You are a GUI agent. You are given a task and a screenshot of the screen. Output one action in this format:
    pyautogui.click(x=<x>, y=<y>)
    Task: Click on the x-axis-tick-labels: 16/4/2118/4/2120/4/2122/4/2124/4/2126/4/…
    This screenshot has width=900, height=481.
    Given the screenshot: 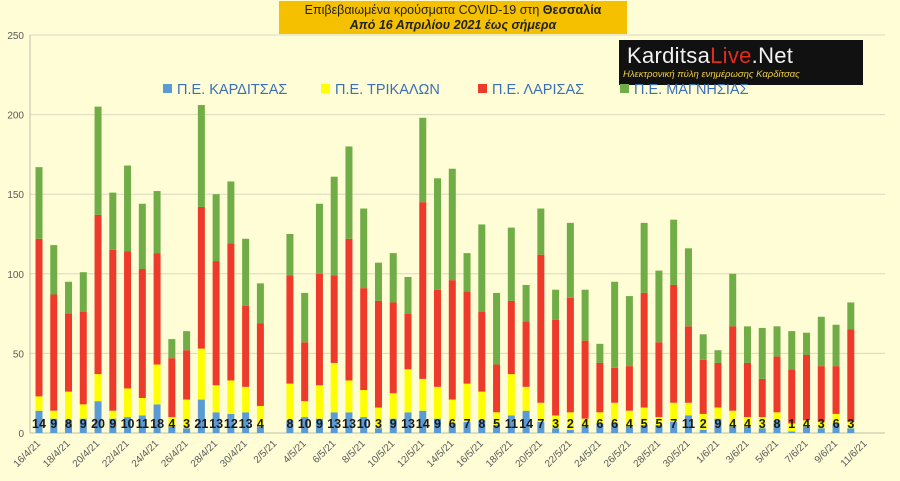 What is the action you would take?
    pyautogui.click(x=441, y=454)
    